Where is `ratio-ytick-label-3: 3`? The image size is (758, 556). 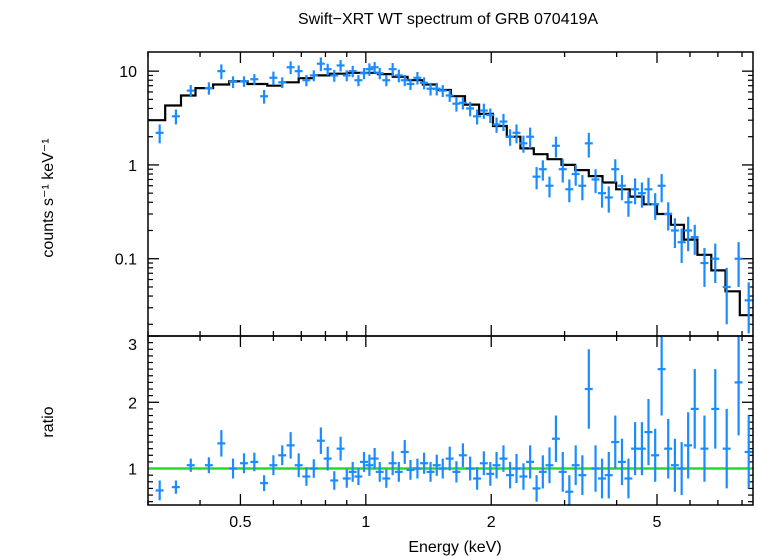 ratio-ytick-label-3: 3 is located at coordinates (132, 345).